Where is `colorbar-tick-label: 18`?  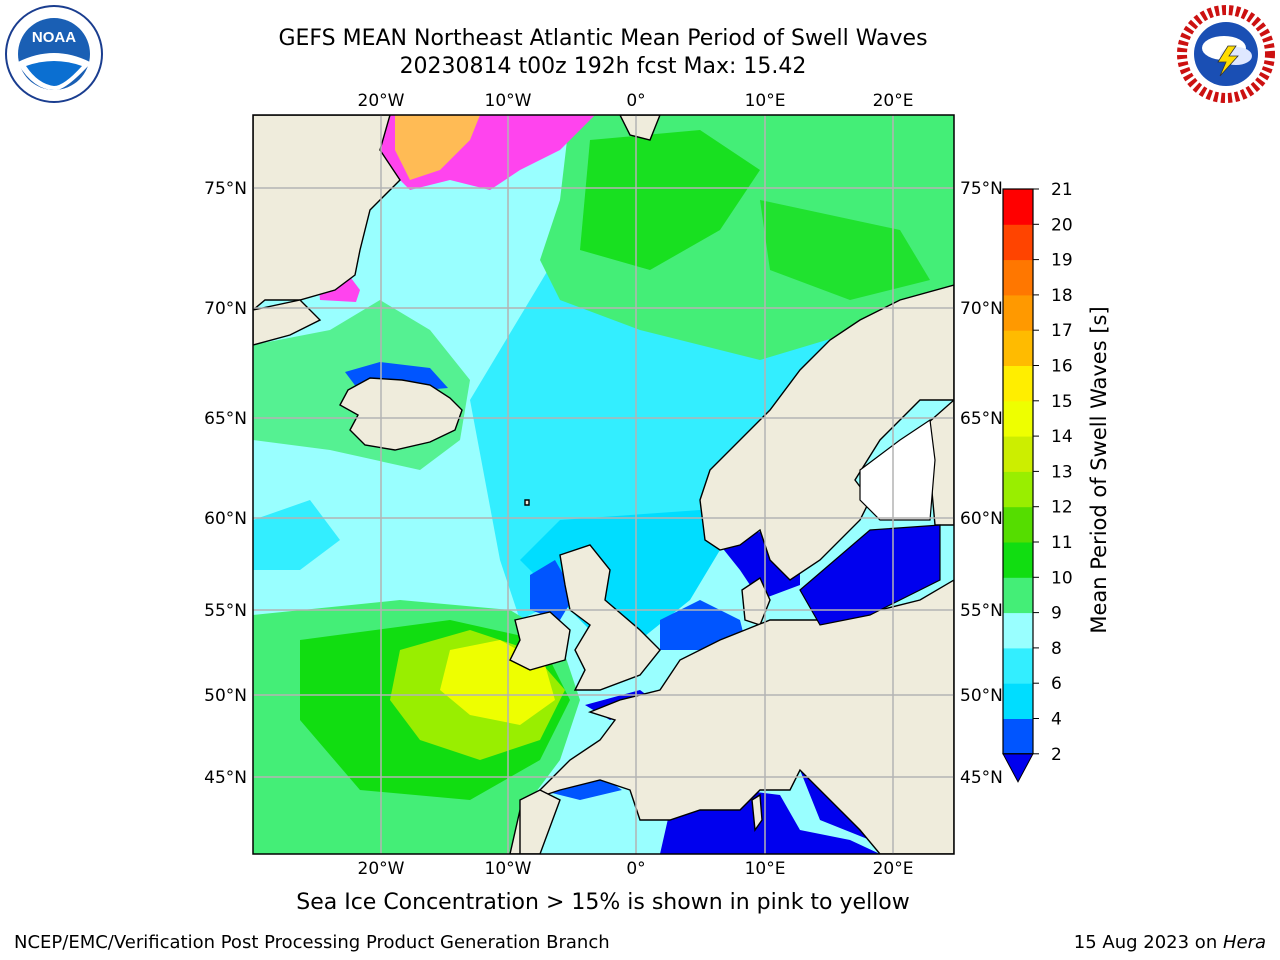
colorbar-tick-label: 18 is located at coordinates (1062, 296).